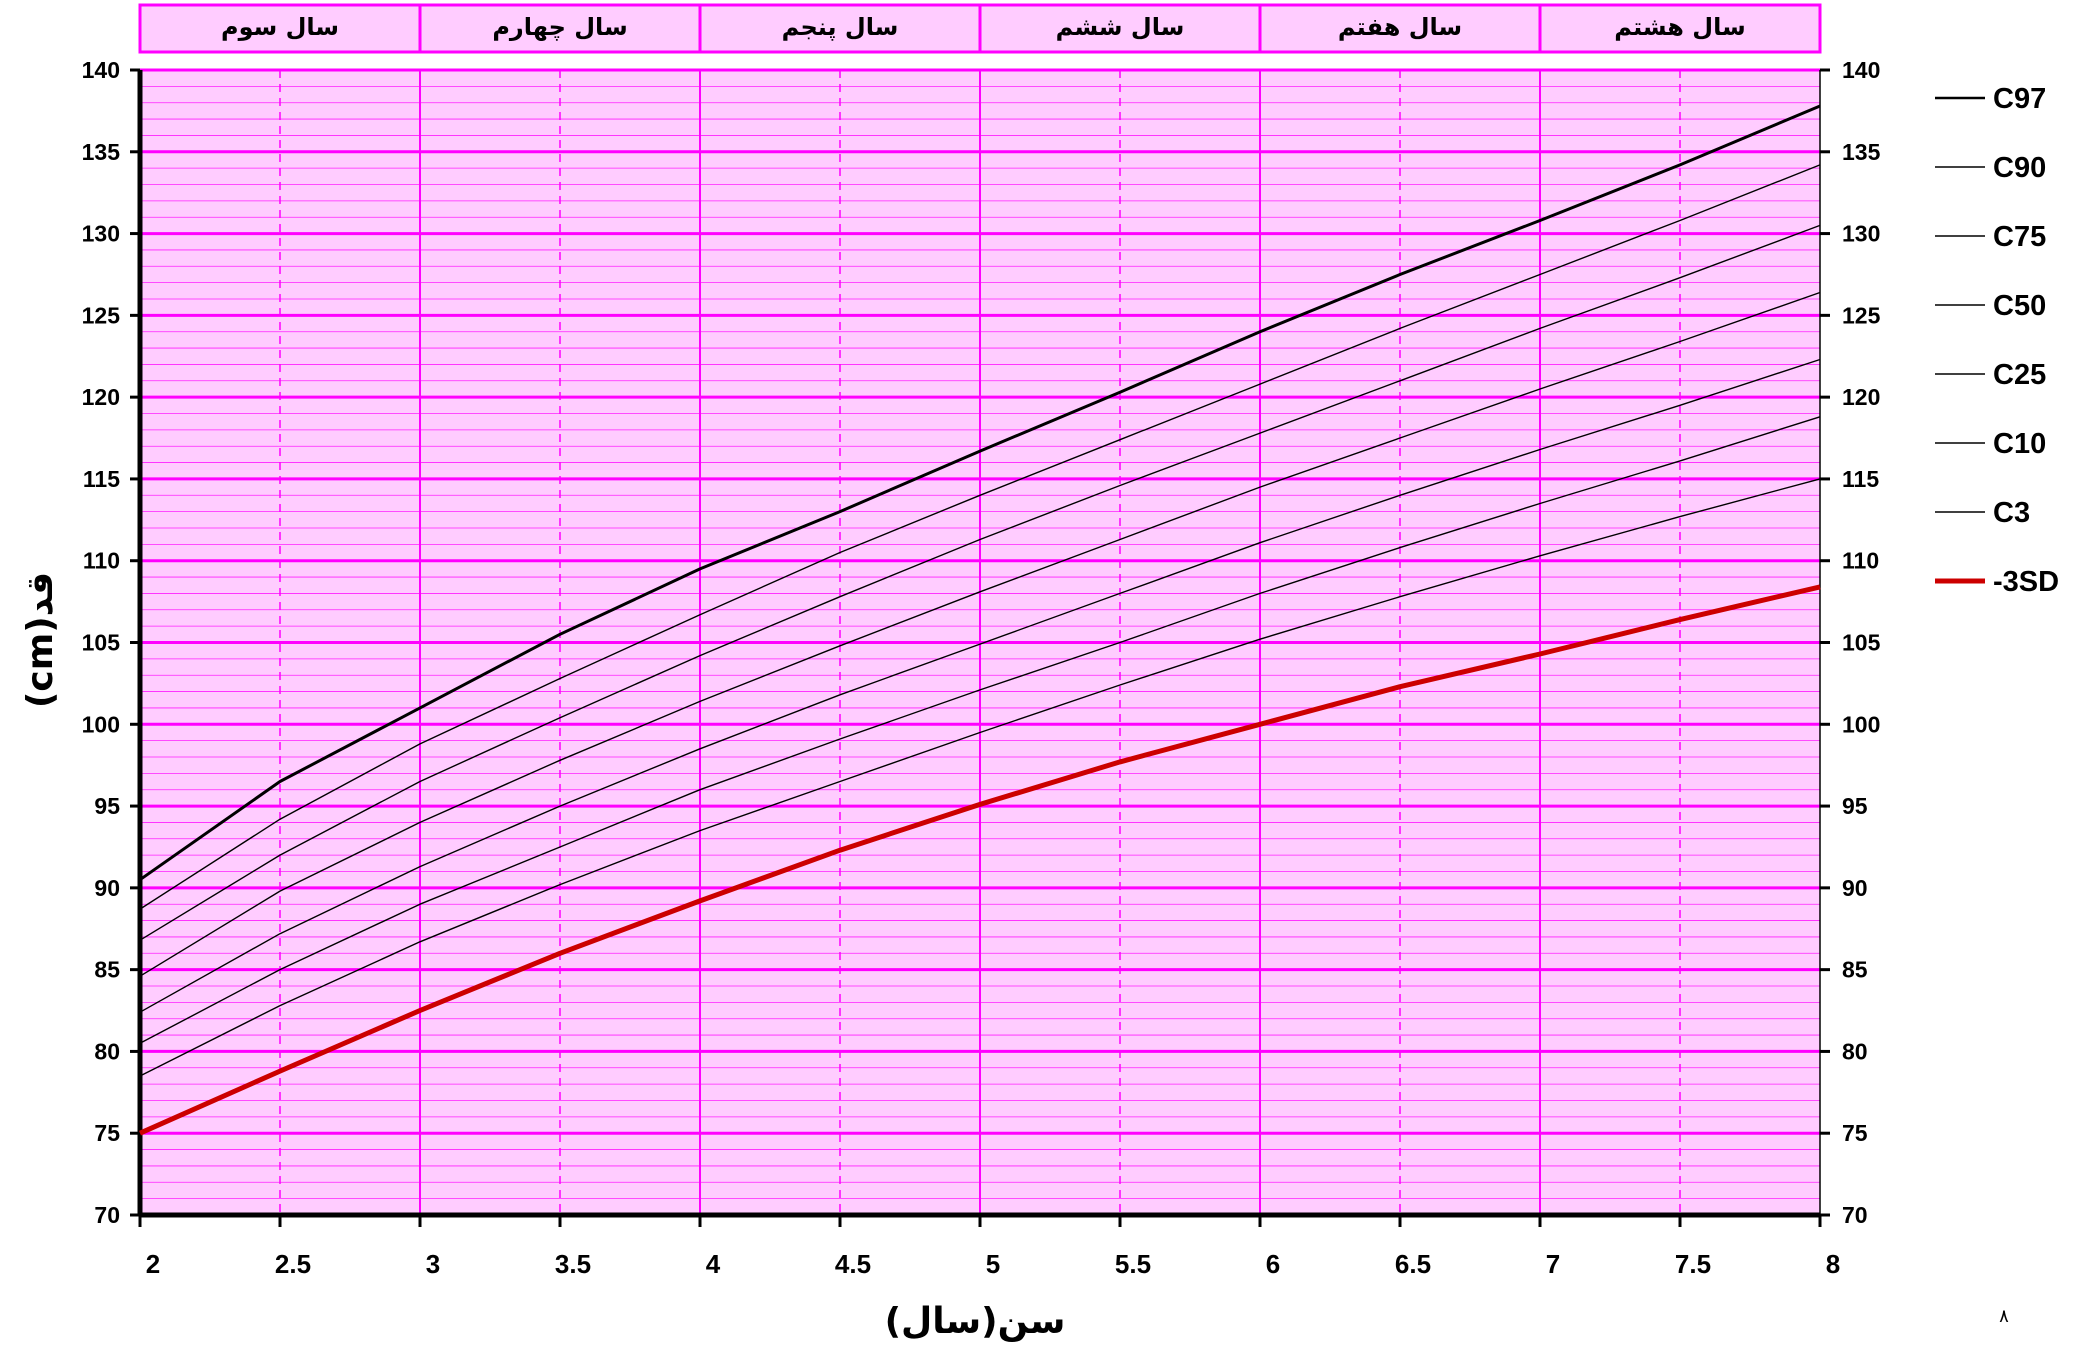 Image resolution: width=2089 pixels, height=1348 pixels. What do you see at coordinates (1861, 70) in the screenshot?
I see `y-tick-label-right: 140` at bounding box center [1861, 70].